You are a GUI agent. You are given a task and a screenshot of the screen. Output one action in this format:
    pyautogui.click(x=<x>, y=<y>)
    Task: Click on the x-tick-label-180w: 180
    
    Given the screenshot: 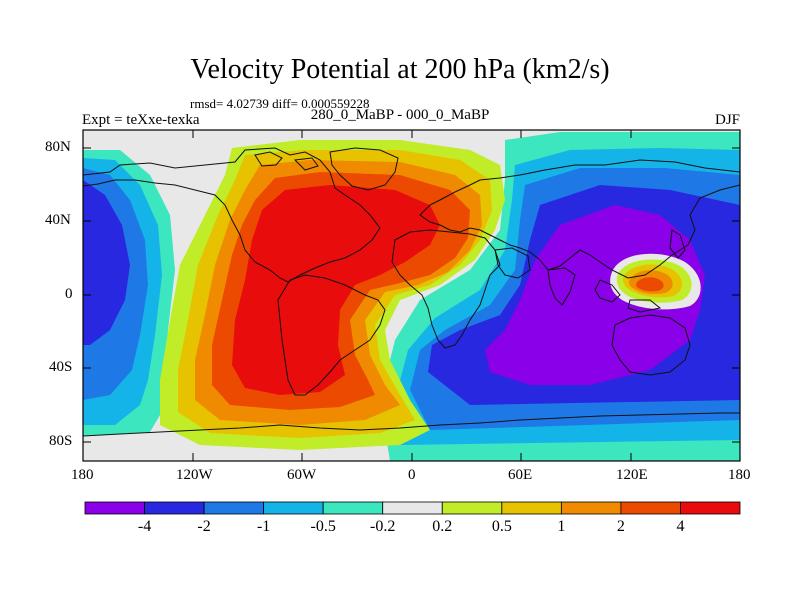 What is the action you would take?
    pyautogui.click(x=82, y=475)
    